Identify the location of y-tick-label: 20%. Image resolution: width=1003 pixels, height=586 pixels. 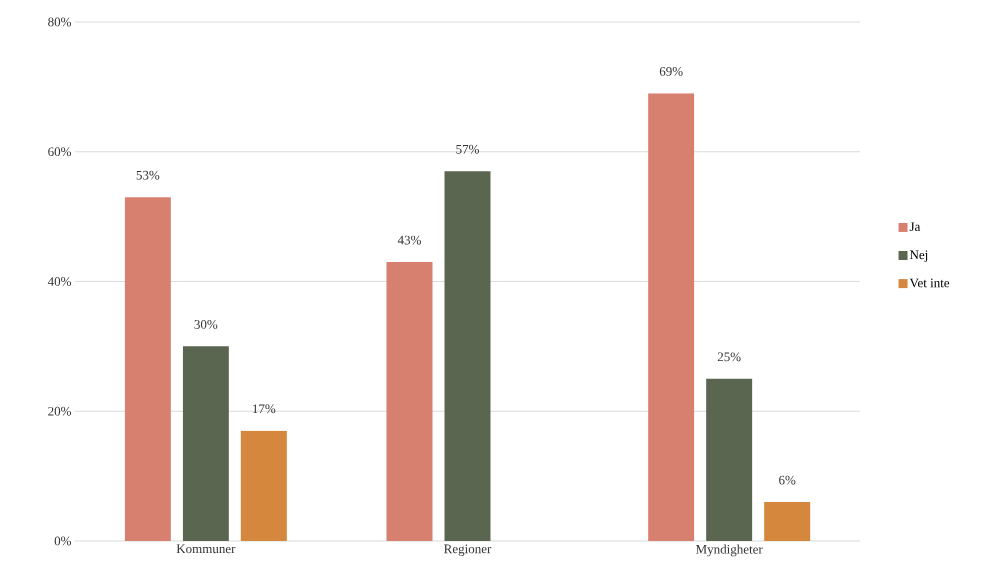
(60, 411).